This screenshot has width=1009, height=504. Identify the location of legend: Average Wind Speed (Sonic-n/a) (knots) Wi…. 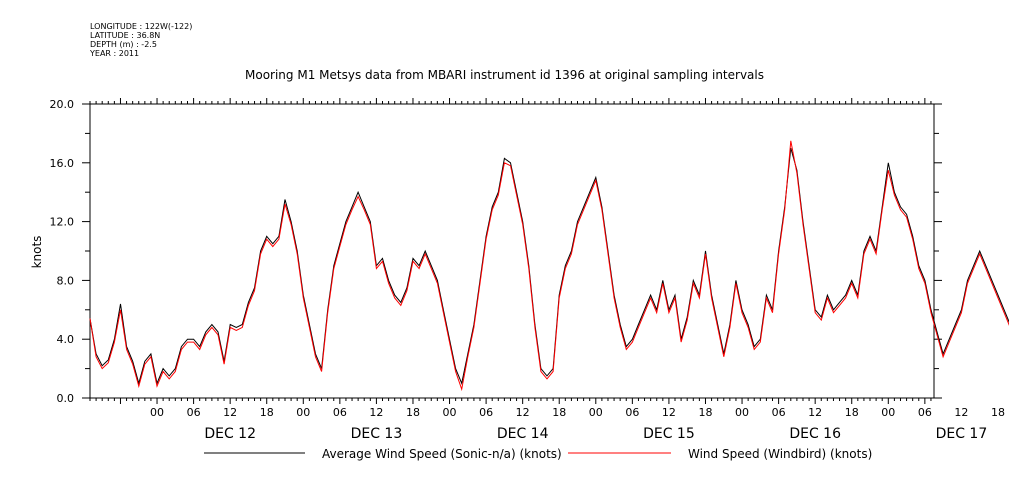
(538, 454).